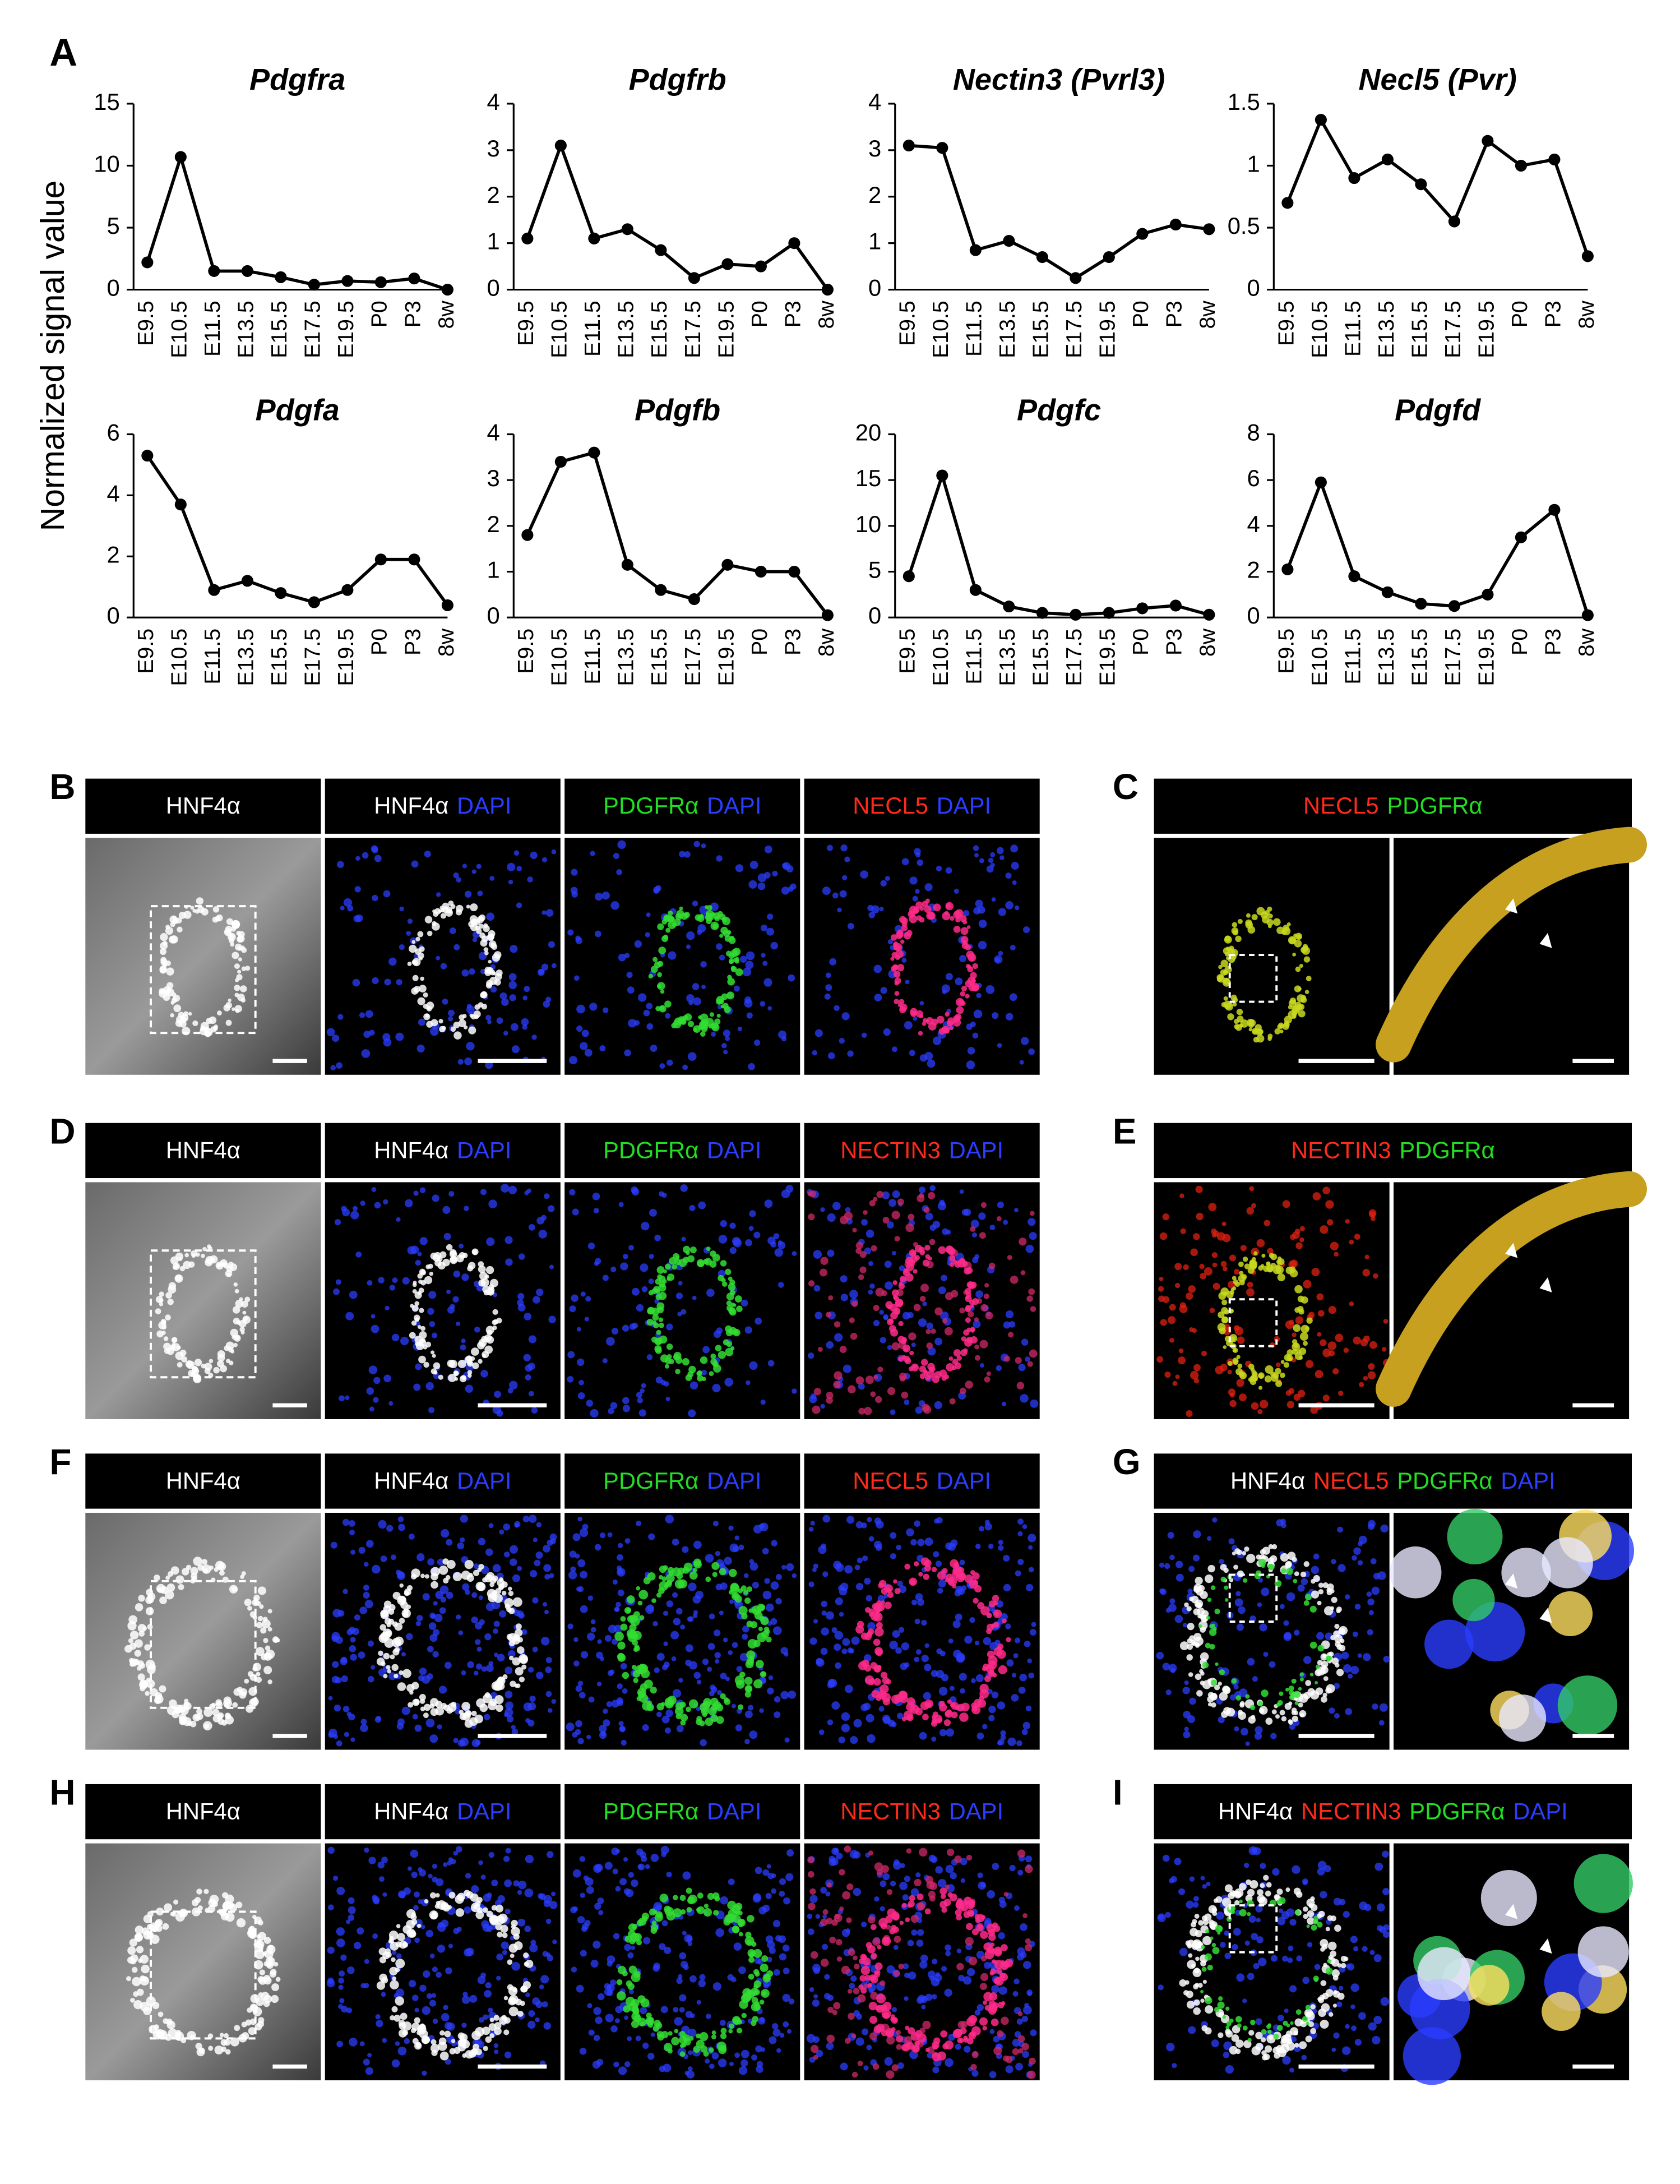 This screenshot has width=1680, height=2184. What do you see at coordinates (312, 657) in the screenshot?
I see `x-tick-label: E17.5` at bounding box center [312, 657].